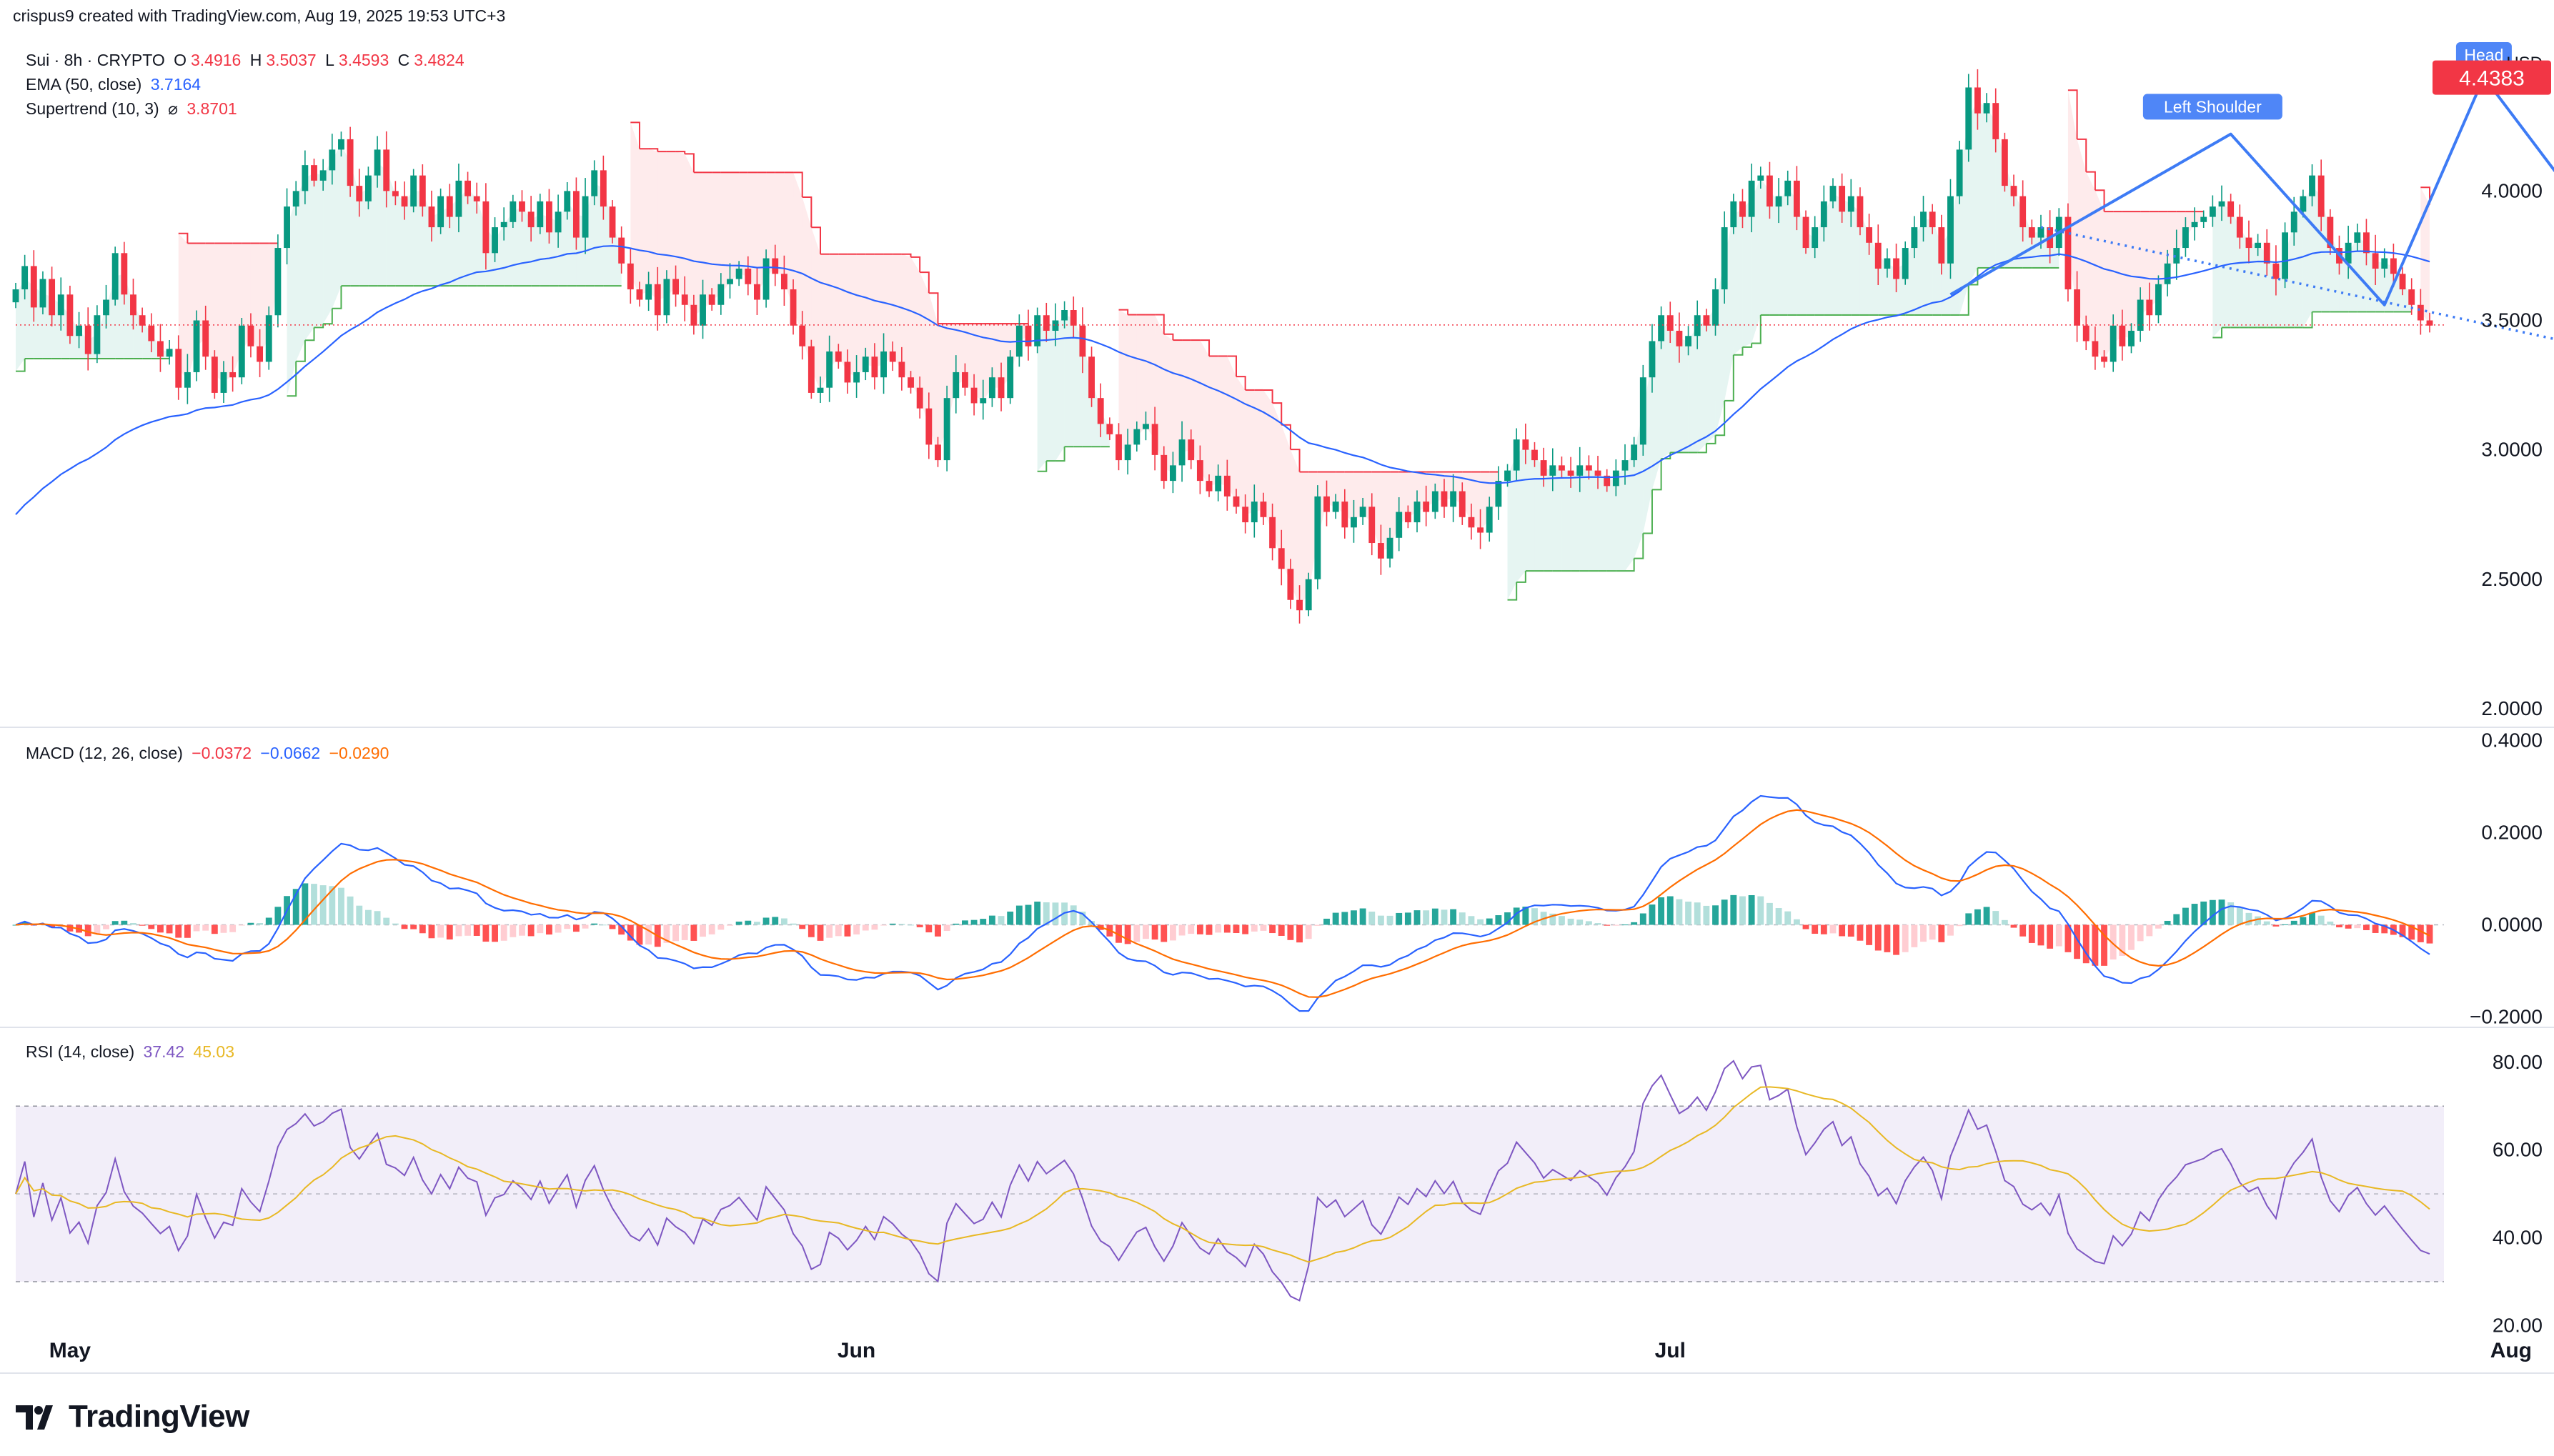 This screenshot has height=1456, width=2554. What do you see at coordinates (2212, 107) in the screenshot?
I see `pattern-label: Left Shoulder` at bounding box center [2212, 107].